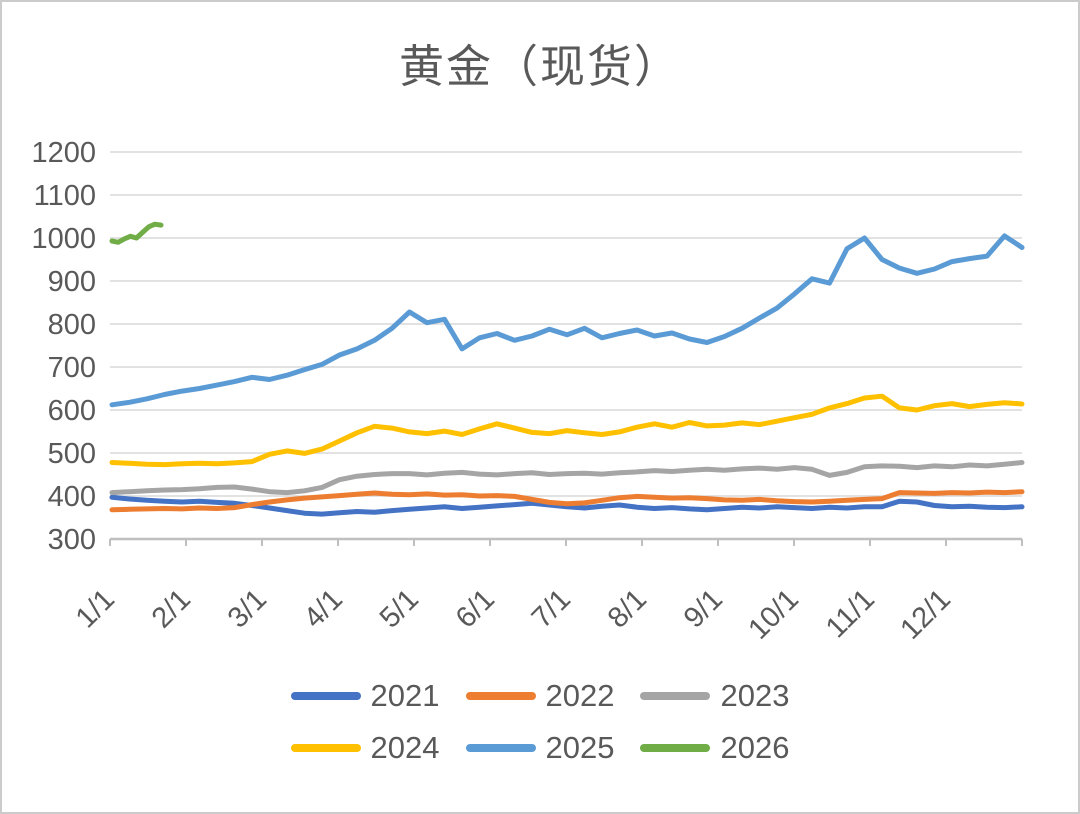 The image size is (1080, 814). I want to click on x-axis-tick-label: 11/1, so click(850, 613).